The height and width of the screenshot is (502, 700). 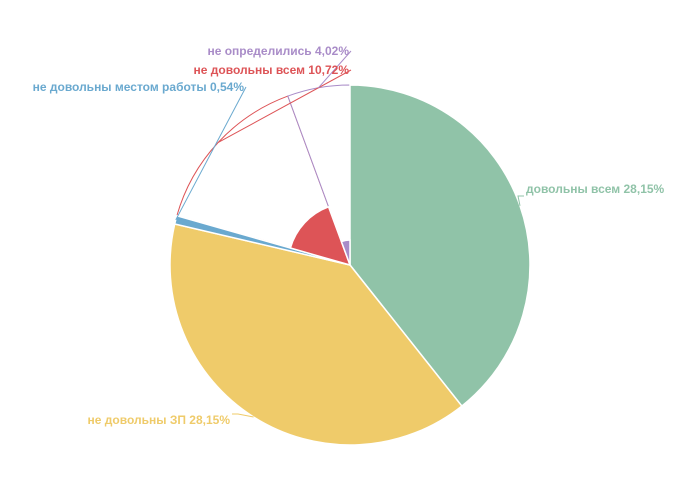 What do you see at coordinates (278, 51) in the screenshot?
I see `slice-label: не определились 4,02%` at bounding box center [278, 51].